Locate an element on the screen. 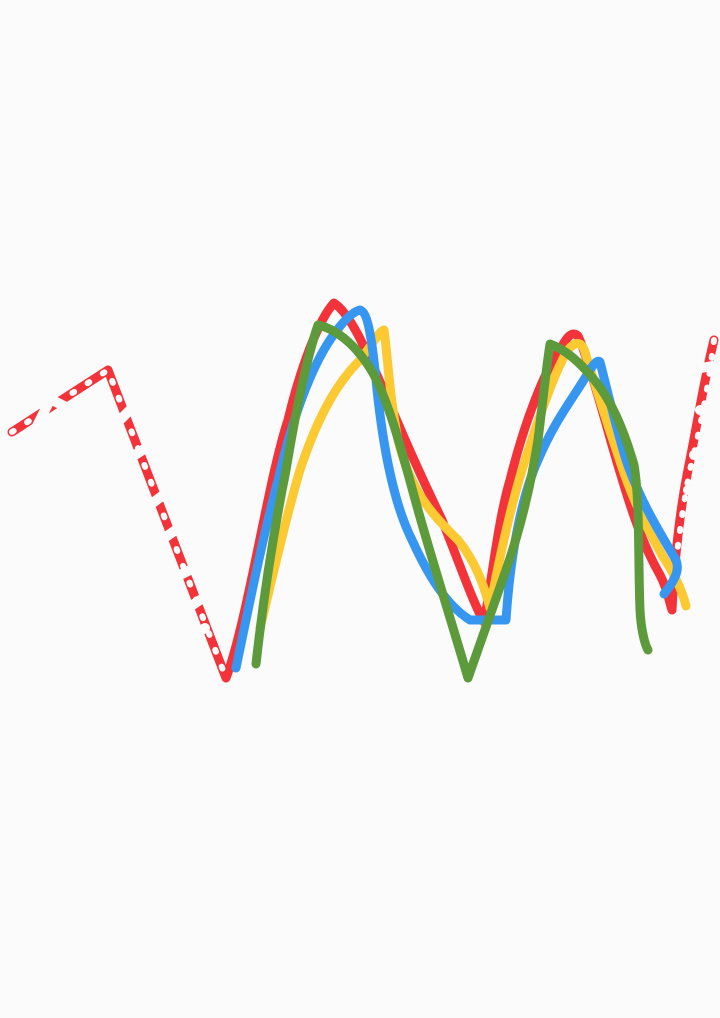 The image size is (720, 1018). left-eraser-dots is located at coordinates (119, 524).